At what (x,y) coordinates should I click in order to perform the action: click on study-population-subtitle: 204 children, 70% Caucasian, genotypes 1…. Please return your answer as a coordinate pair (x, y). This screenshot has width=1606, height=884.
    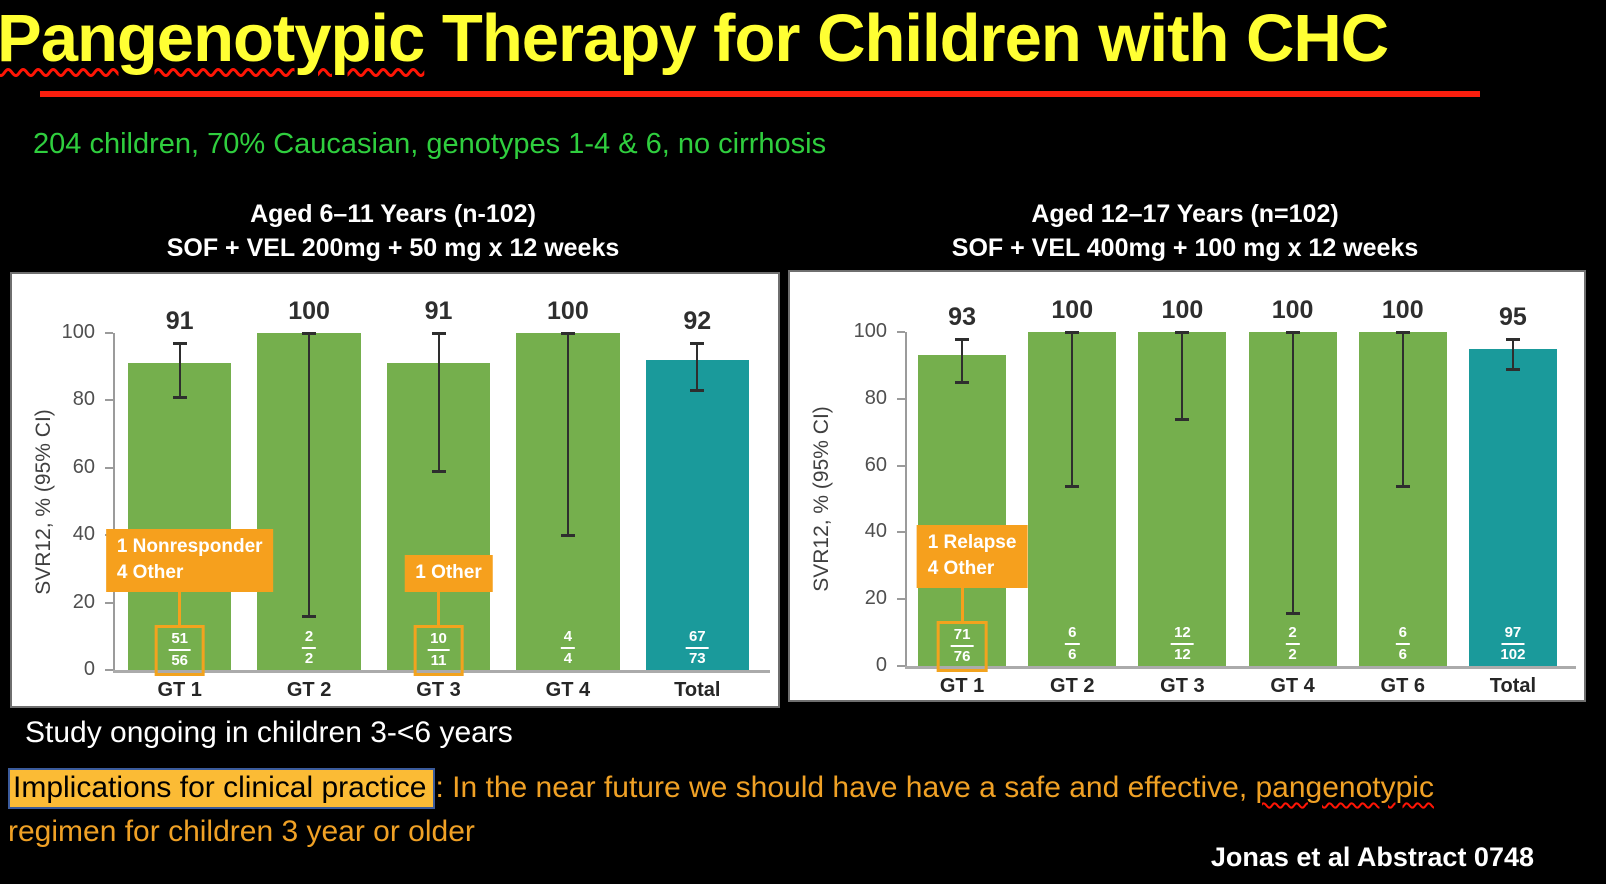
    Looking at the image, I should click on (430, 144).